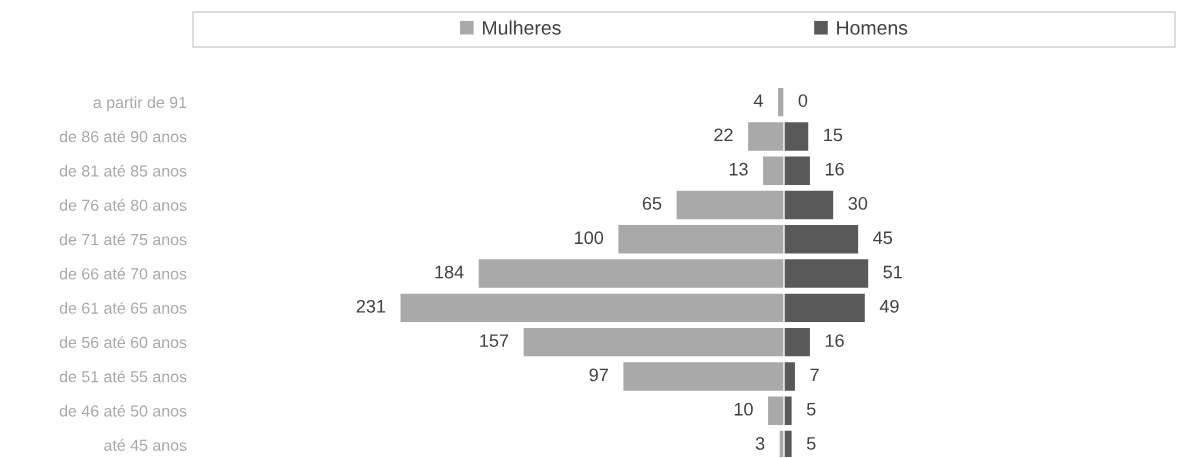 The width and height of the screenshot is (1188, 458). I want to click on y-tick-label: a partir de 91, so click(140, 104).